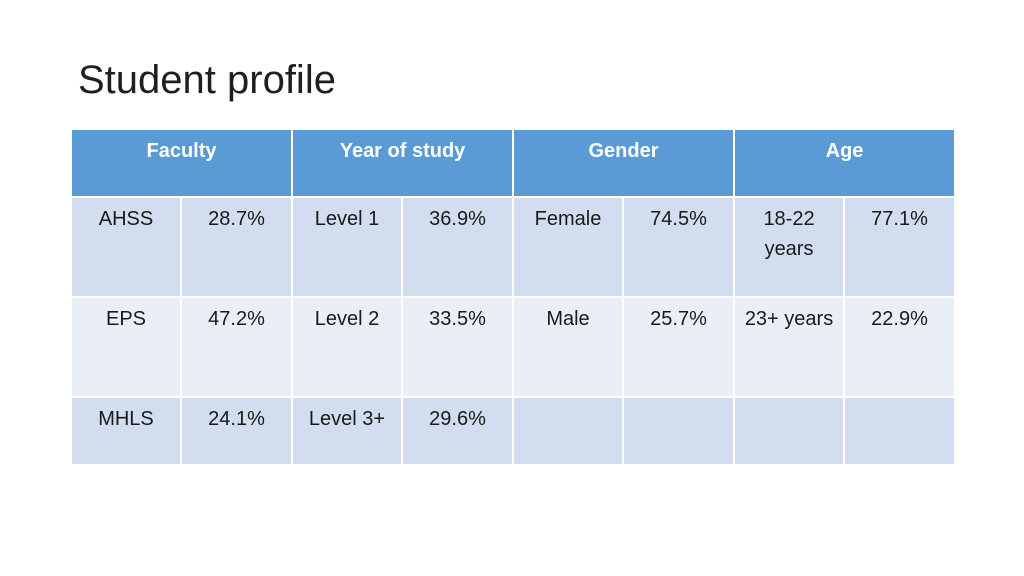  What do you see at coordinates (845, 163) in the screenshot?
I see `header-age: Age` at bounding box center [845, 163].